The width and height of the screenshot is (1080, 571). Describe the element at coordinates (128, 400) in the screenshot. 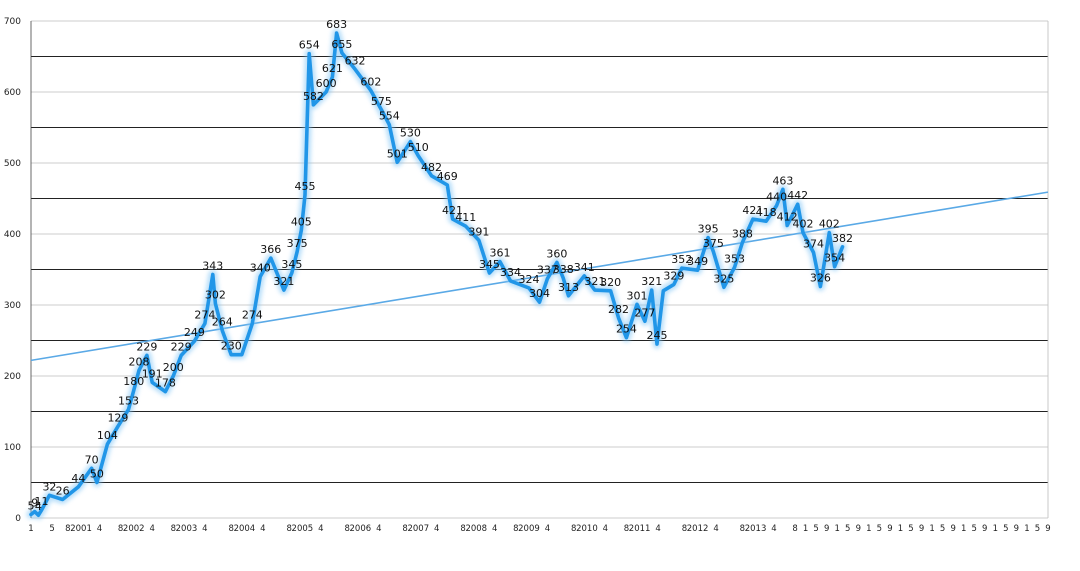

I see `data-label: 153` at that location.